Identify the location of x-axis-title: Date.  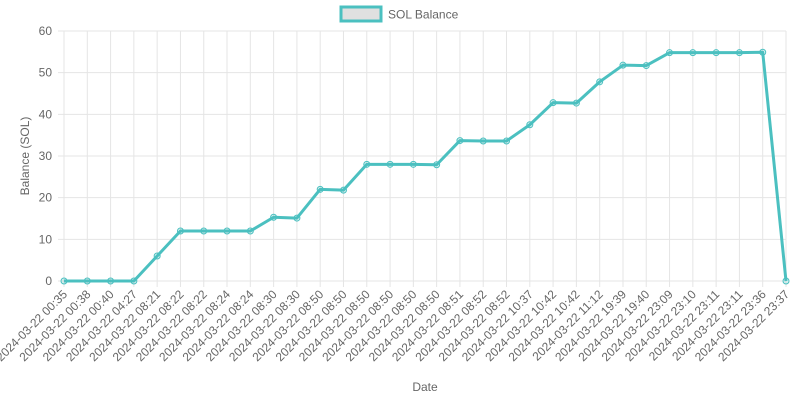
(425, 387).